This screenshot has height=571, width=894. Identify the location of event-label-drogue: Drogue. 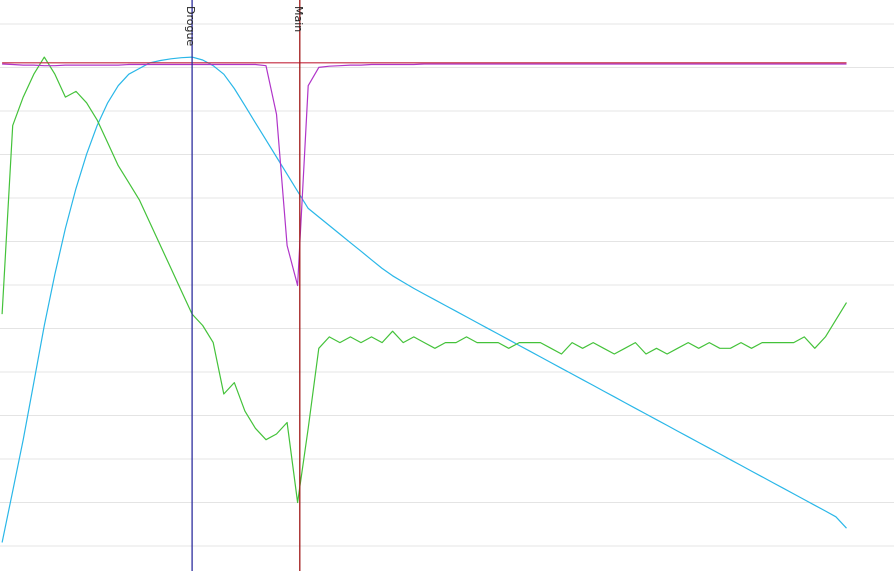
(190, 26).